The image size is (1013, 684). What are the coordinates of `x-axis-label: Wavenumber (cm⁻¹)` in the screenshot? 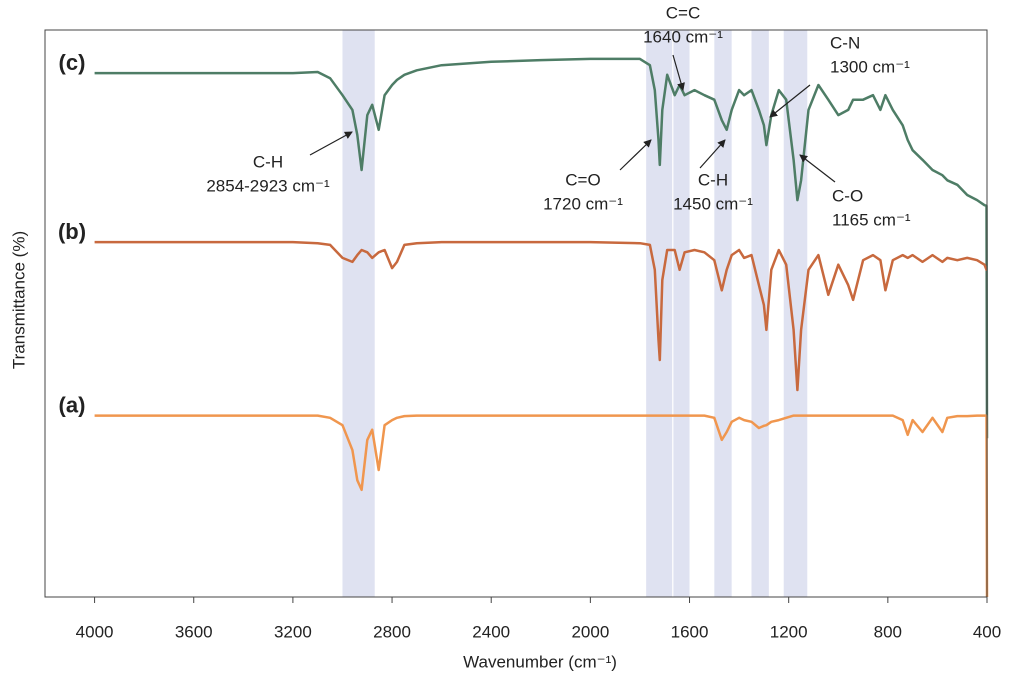 It's located at (540, 661).